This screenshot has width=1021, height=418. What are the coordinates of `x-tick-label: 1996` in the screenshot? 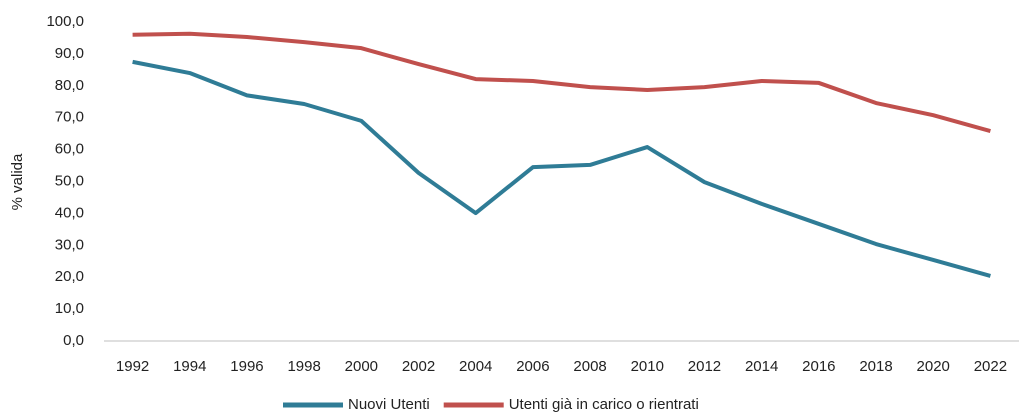 It's located at (246, 366).